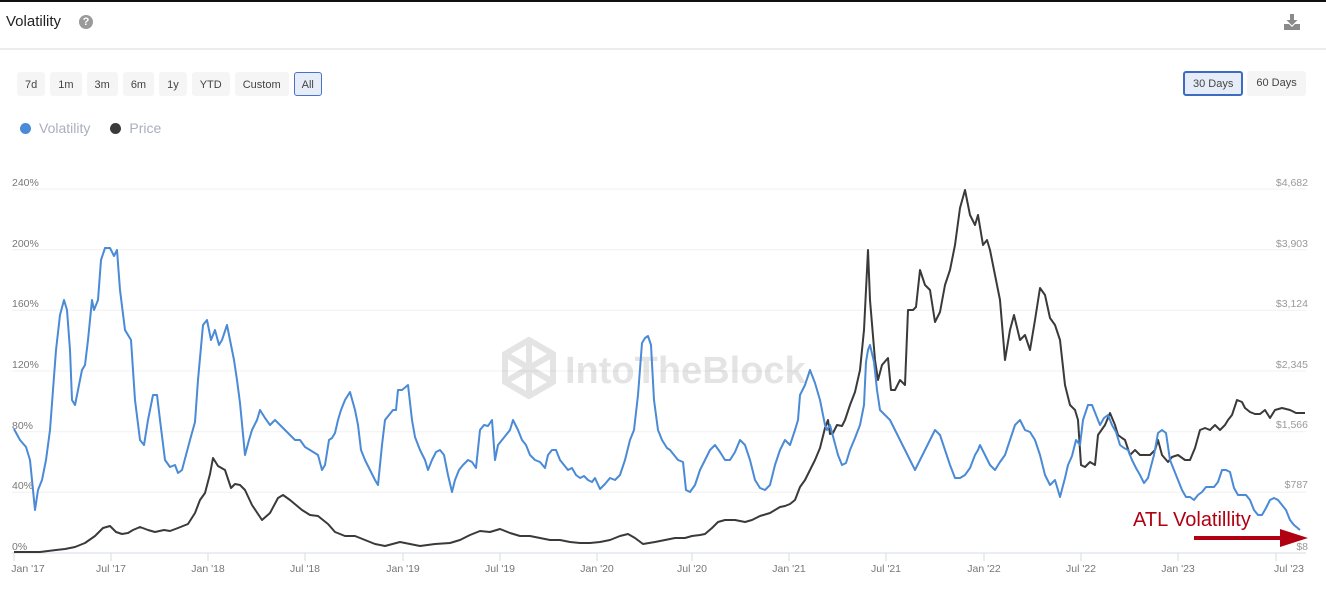 The width and height of the screenshot is (1326, 597). What do you see at coordinates (1296, 485) in the screenshot?
I see `y-right-tick-787: $787` at bounding box center [1296, 485].